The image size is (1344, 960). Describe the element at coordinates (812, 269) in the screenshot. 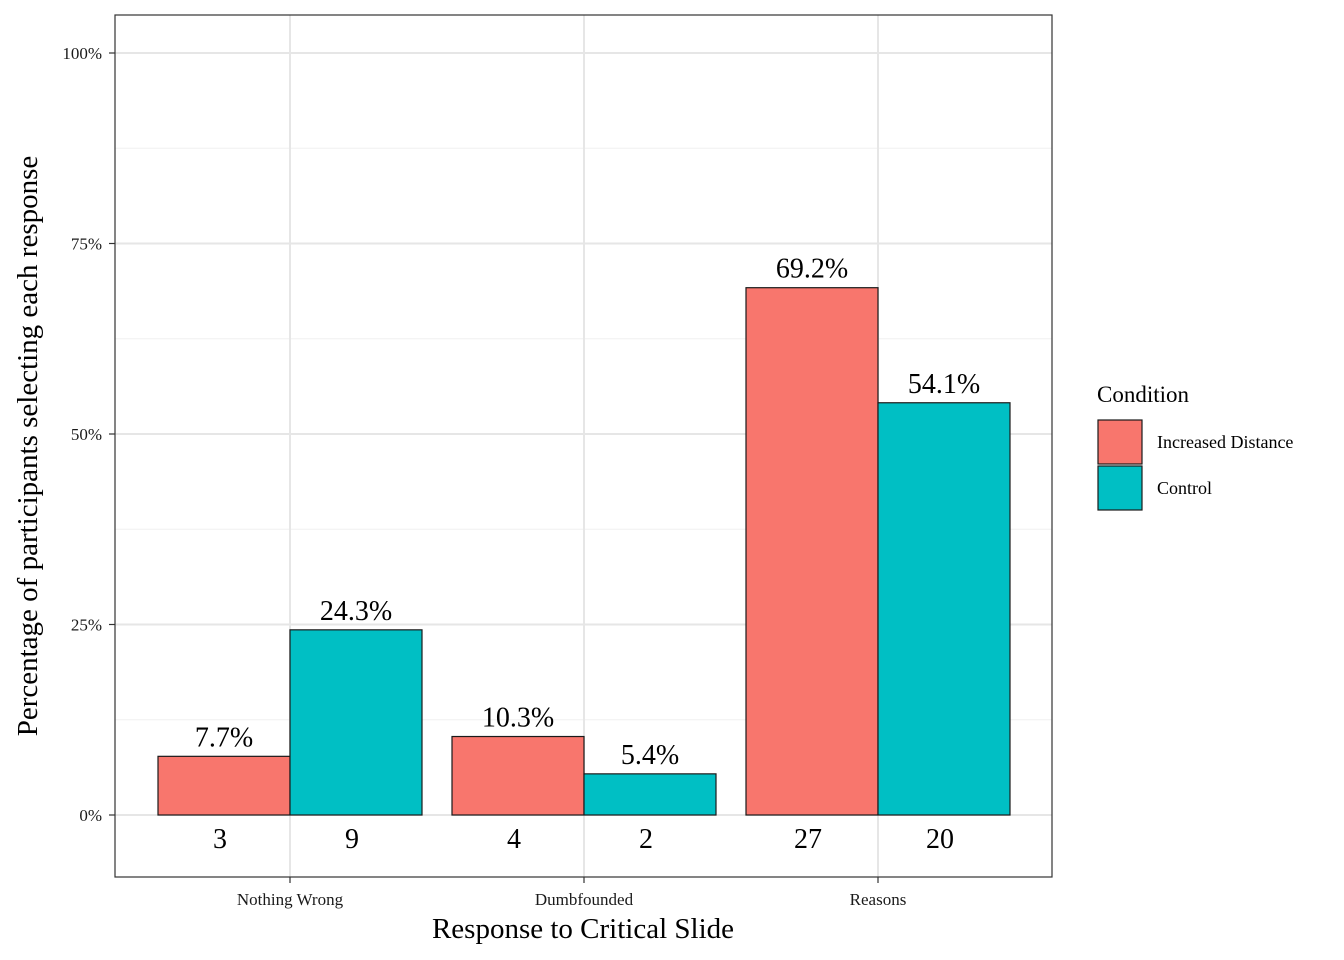

I see `bar-value-label: 69.2%` at that location.